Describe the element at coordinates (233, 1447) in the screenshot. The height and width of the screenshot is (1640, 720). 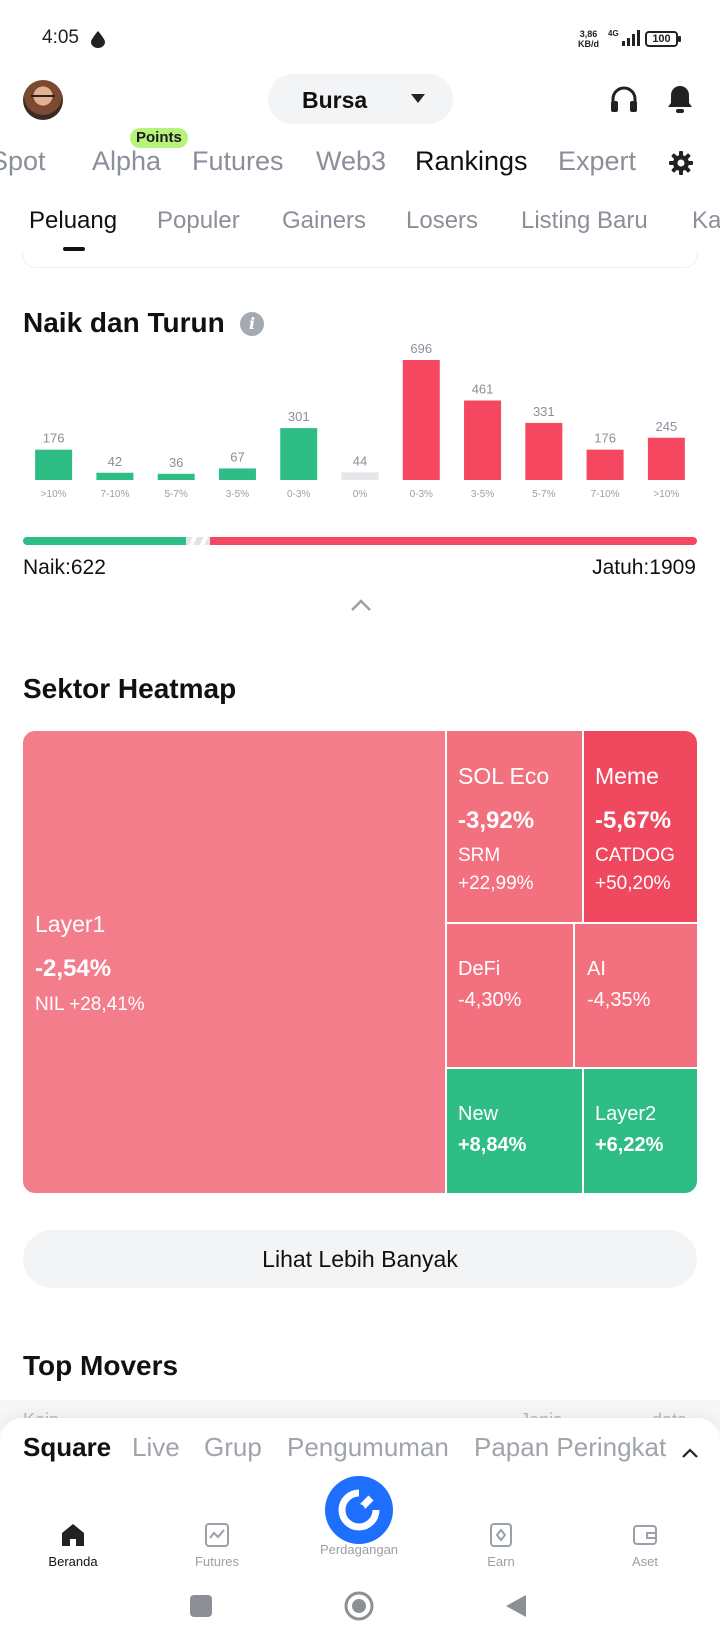
I see `feed-tab-grup: Grup` at that location.